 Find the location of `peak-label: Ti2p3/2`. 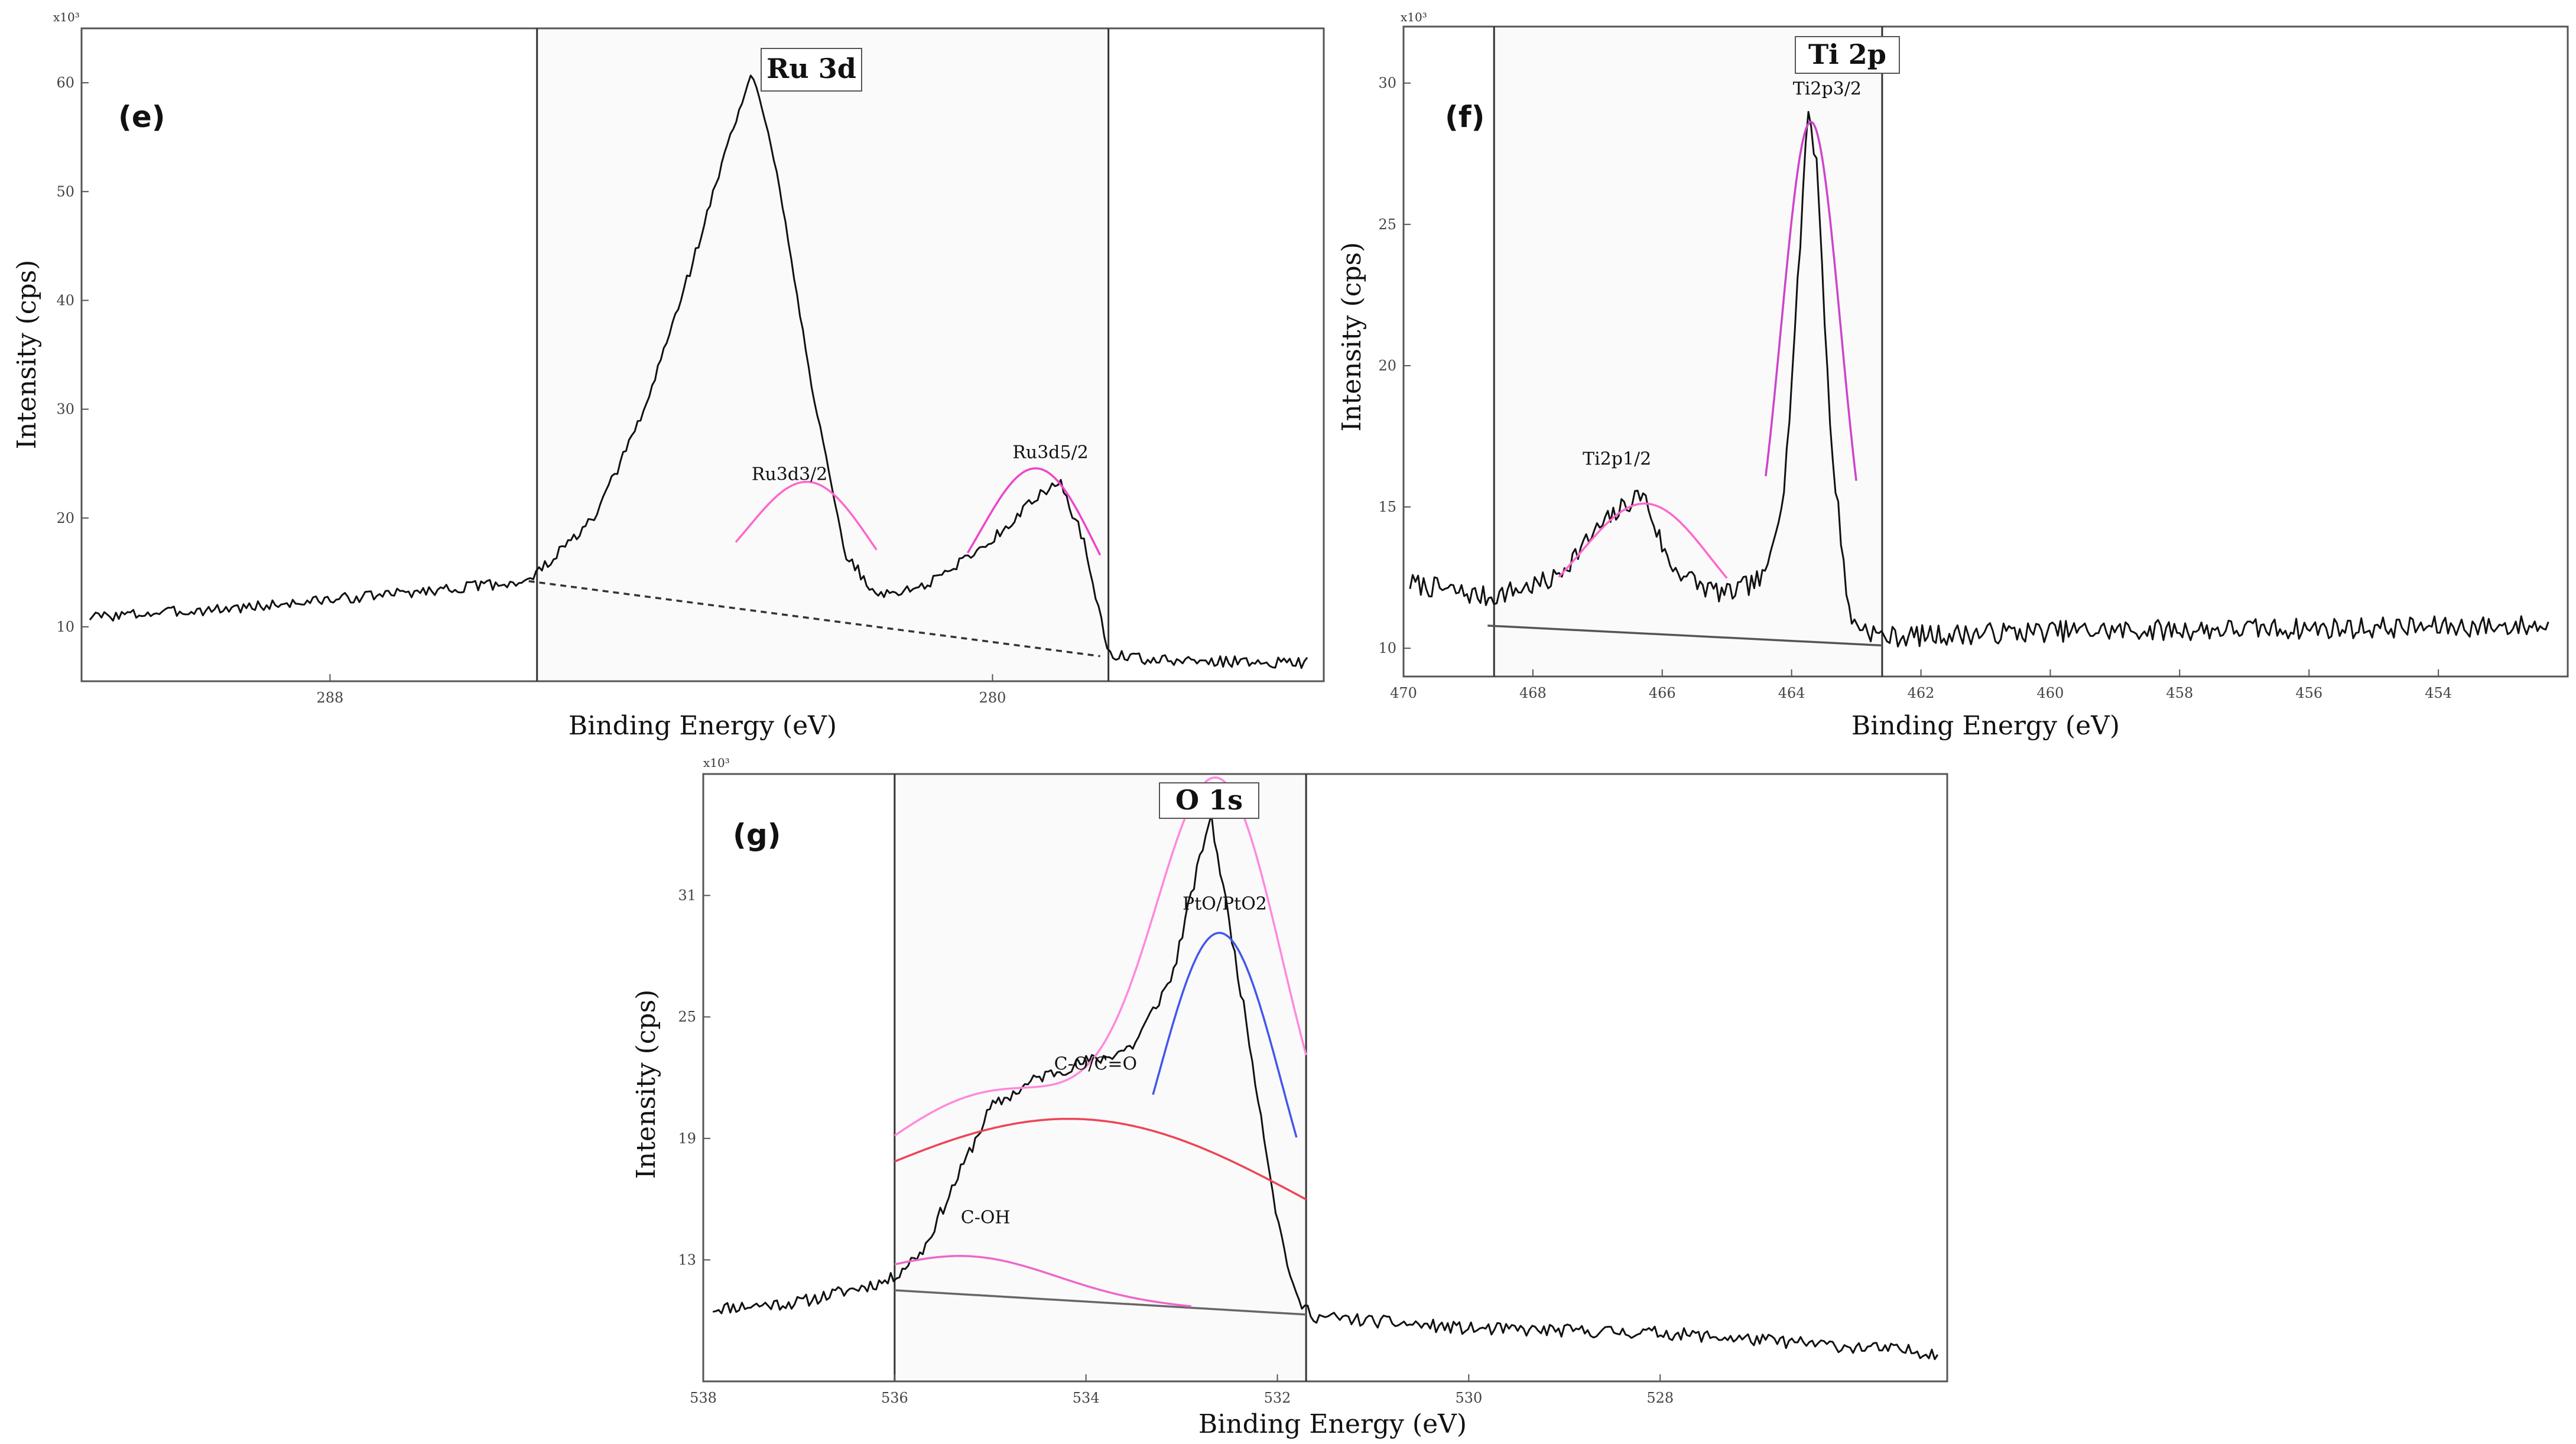

peak-label: Ti2p3/2 is located at coordinates (1827, 89).